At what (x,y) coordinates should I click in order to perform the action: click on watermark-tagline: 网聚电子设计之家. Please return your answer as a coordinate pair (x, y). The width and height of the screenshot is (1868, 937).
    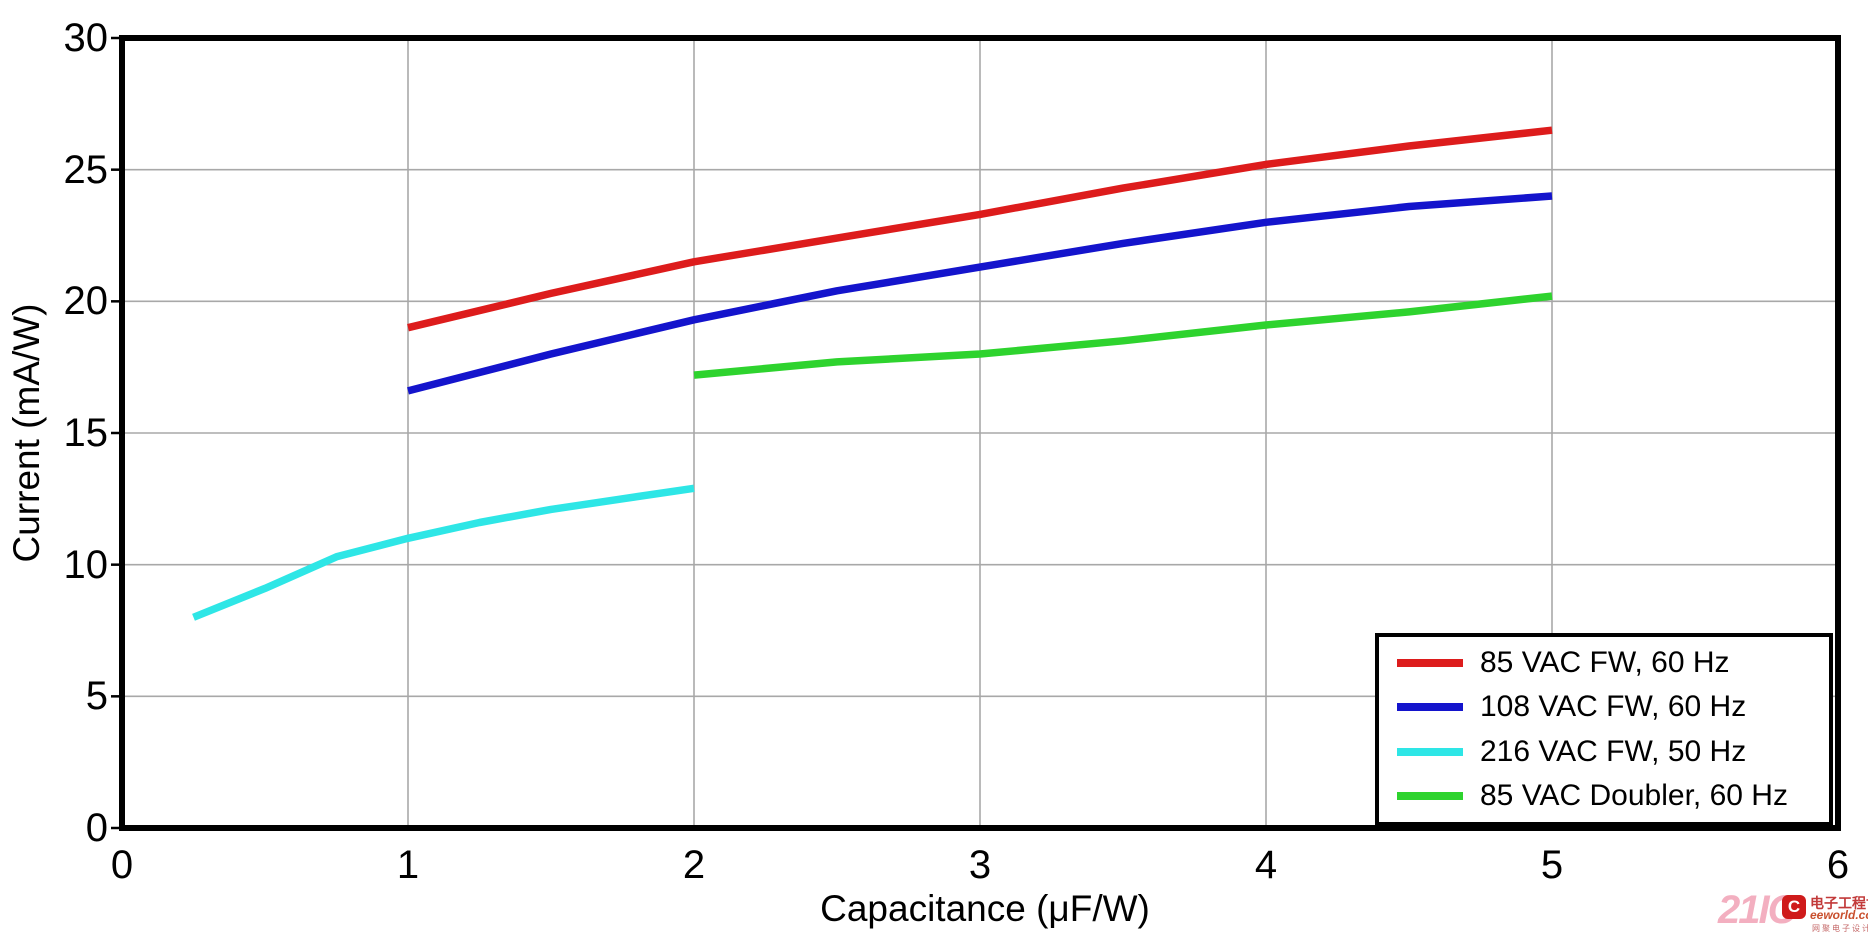
    Looking at the image, I should click on (1840, 928).